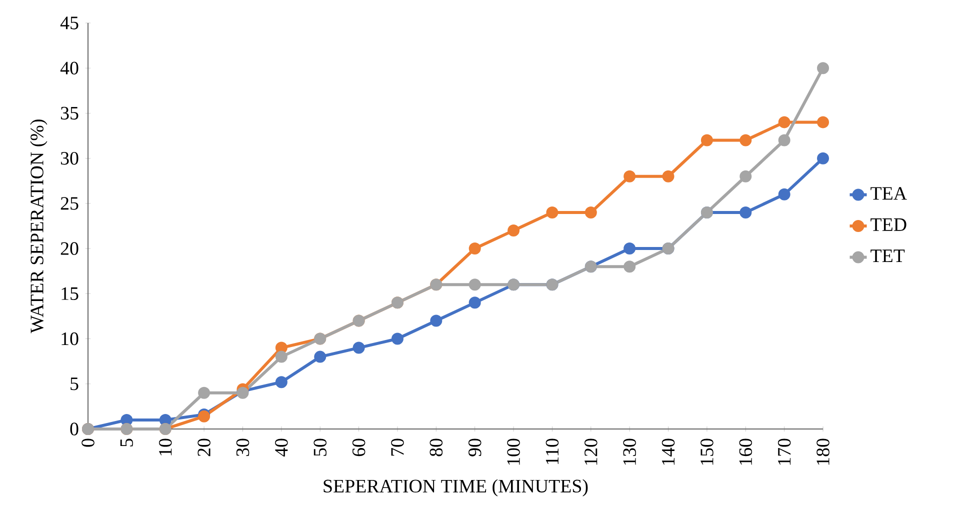 The height and width of the screenshot is (518, 955). What do you see at coordinates (513, 451) in the screenshot?
I see `x-tick-label: 100` at bounding box center [513, 451].